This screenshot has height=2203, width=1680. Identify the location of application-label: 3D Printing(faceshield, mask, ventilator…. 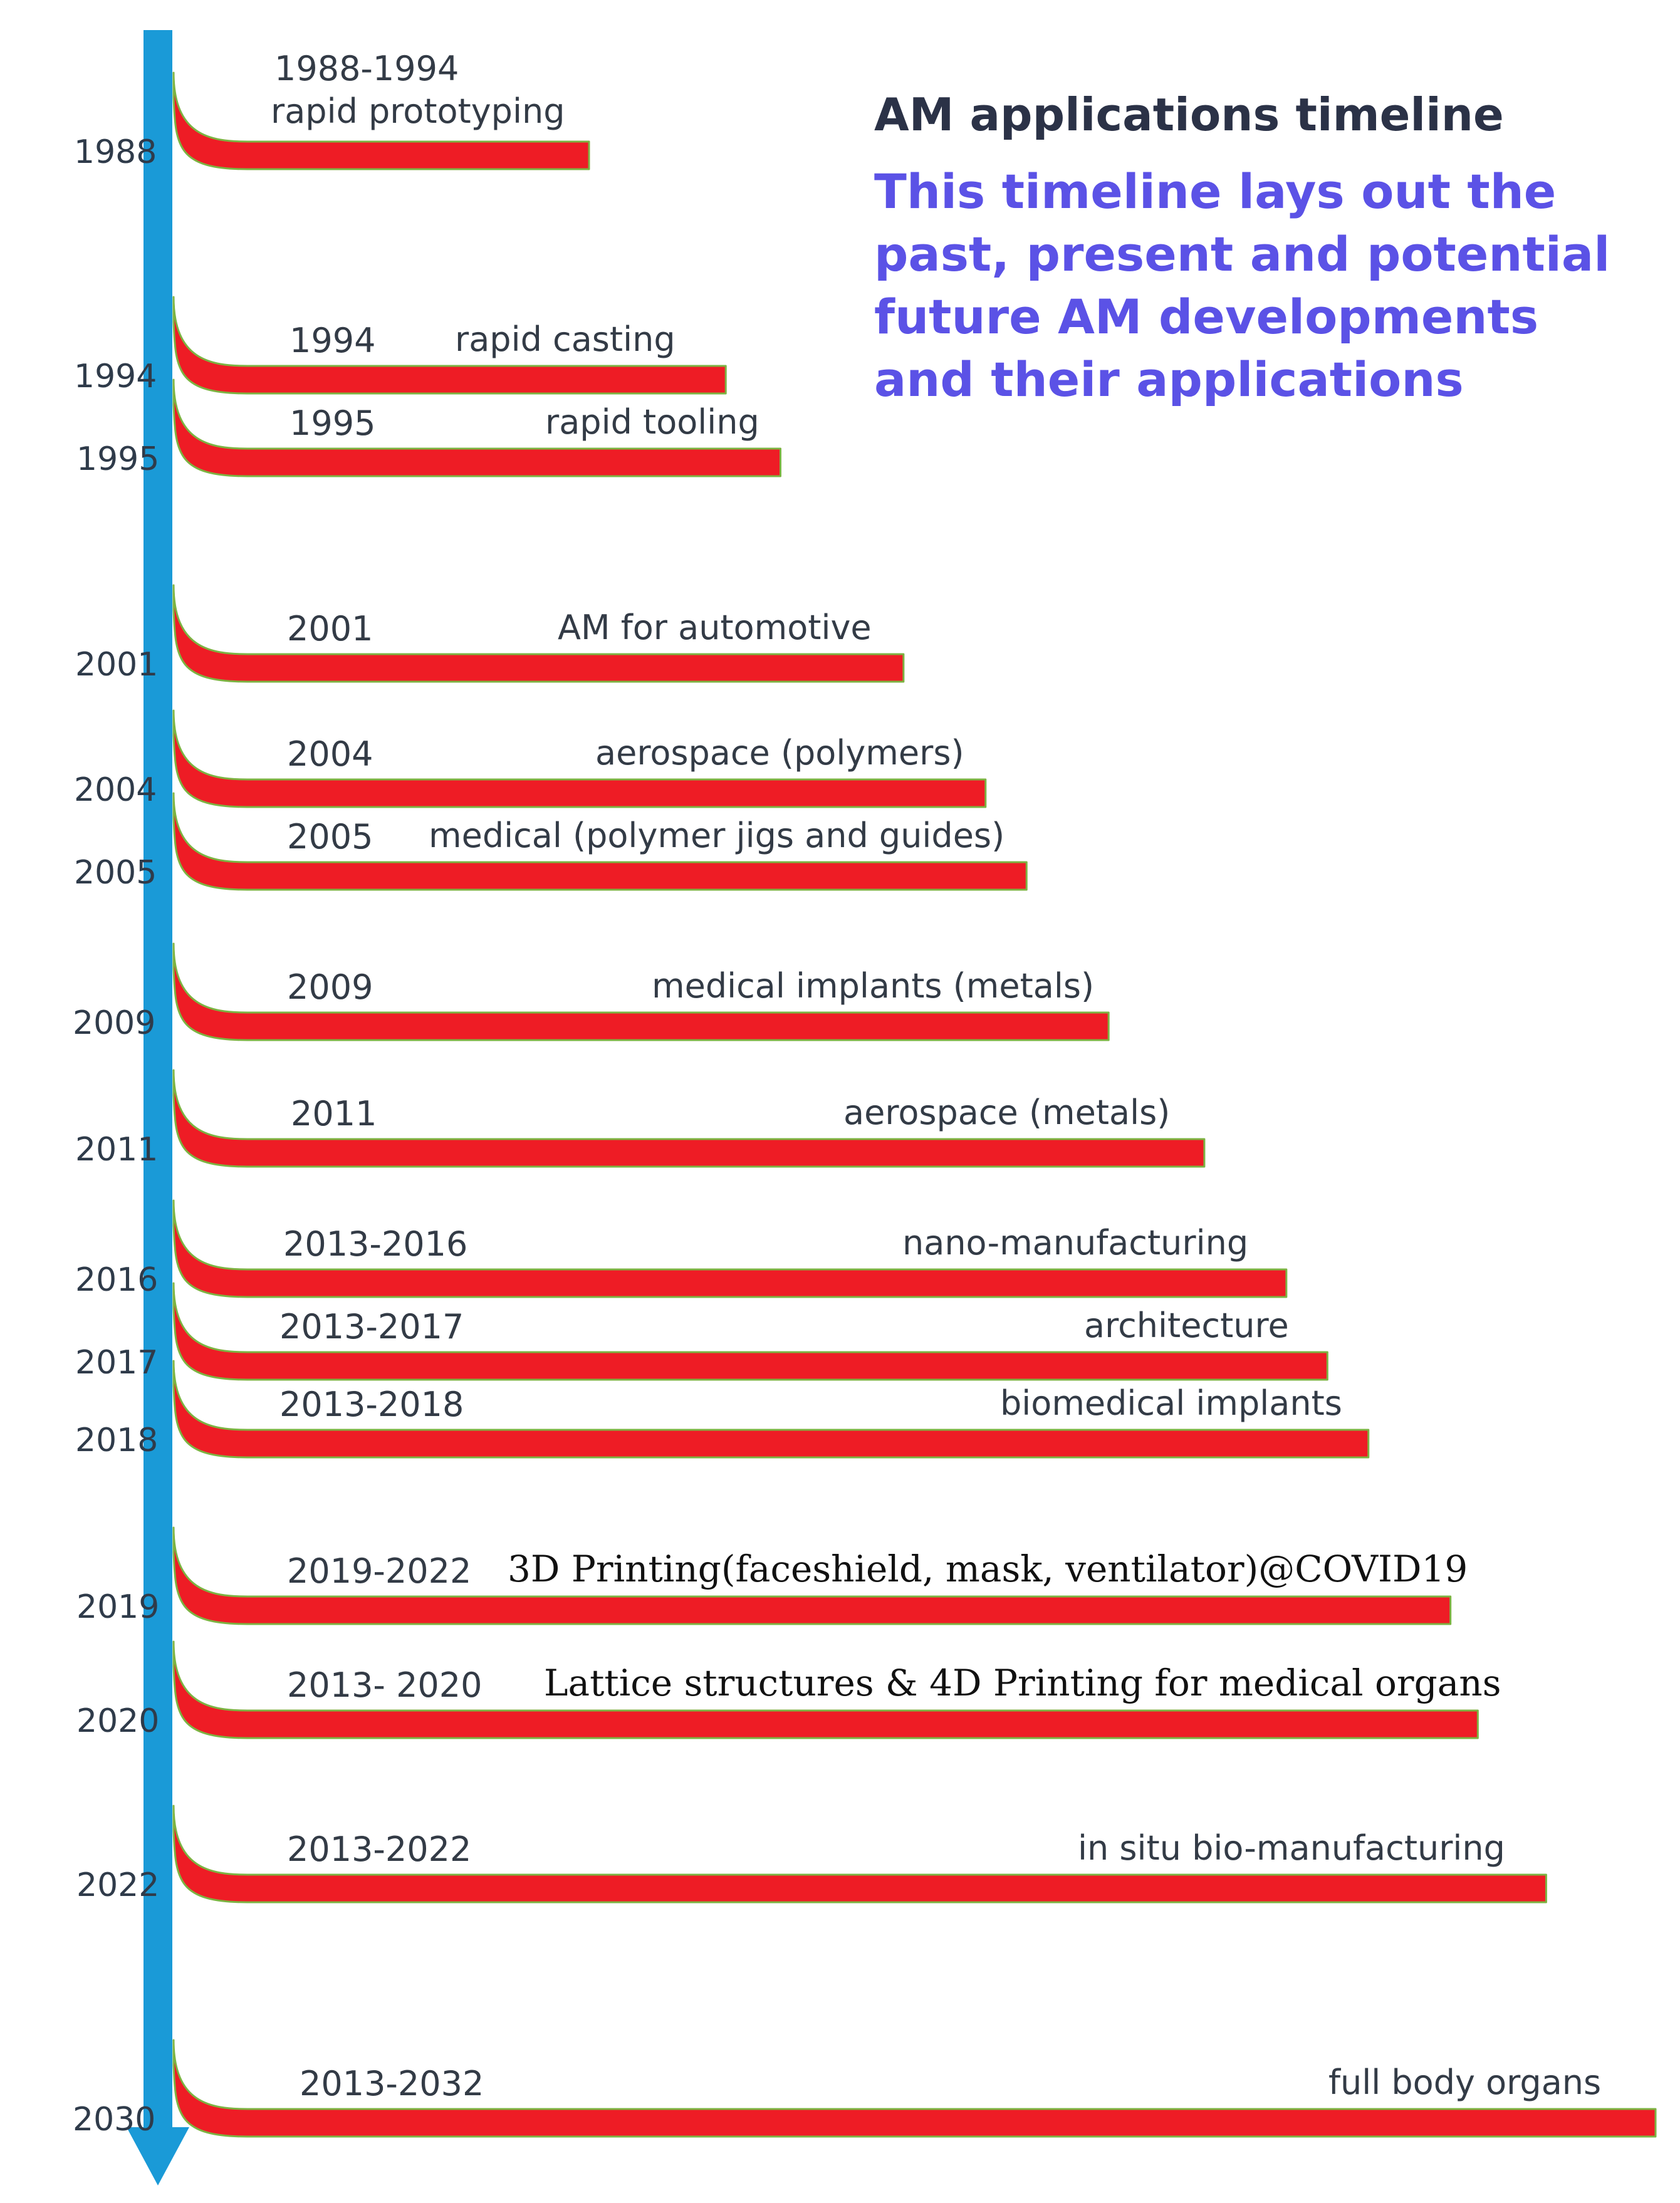
(988, 1569).